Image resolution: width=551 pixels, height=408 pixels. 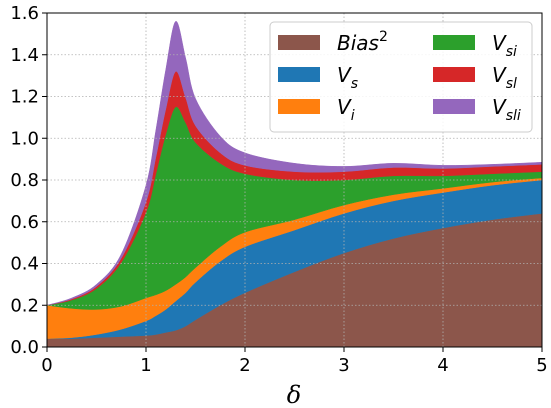 What do you see at coordinates (442, 365) in the screenshot?
I see `x-tick-label: 4` at bounding box center [442, 365].